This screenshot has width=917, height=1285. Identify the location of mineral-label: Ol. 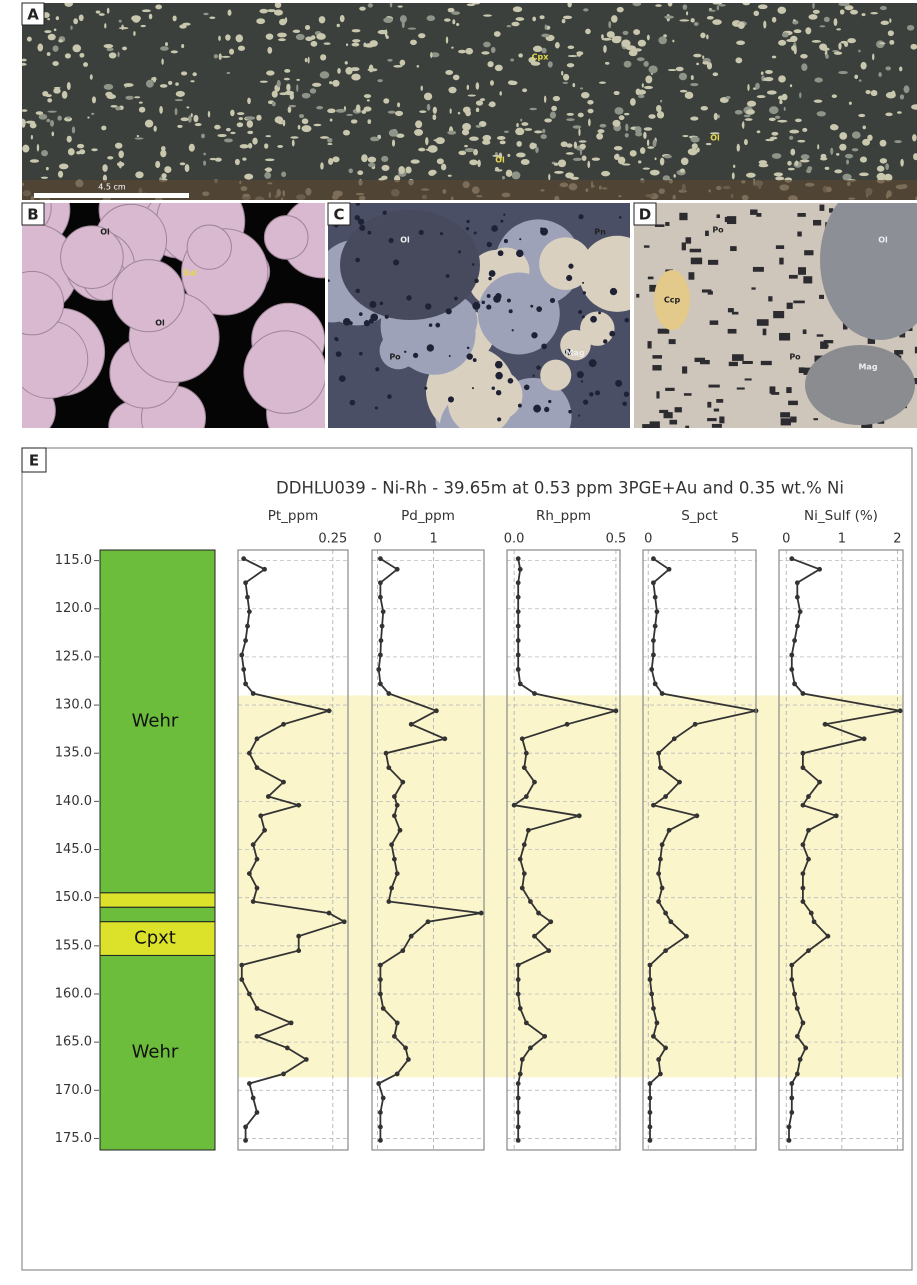
(405, 240).